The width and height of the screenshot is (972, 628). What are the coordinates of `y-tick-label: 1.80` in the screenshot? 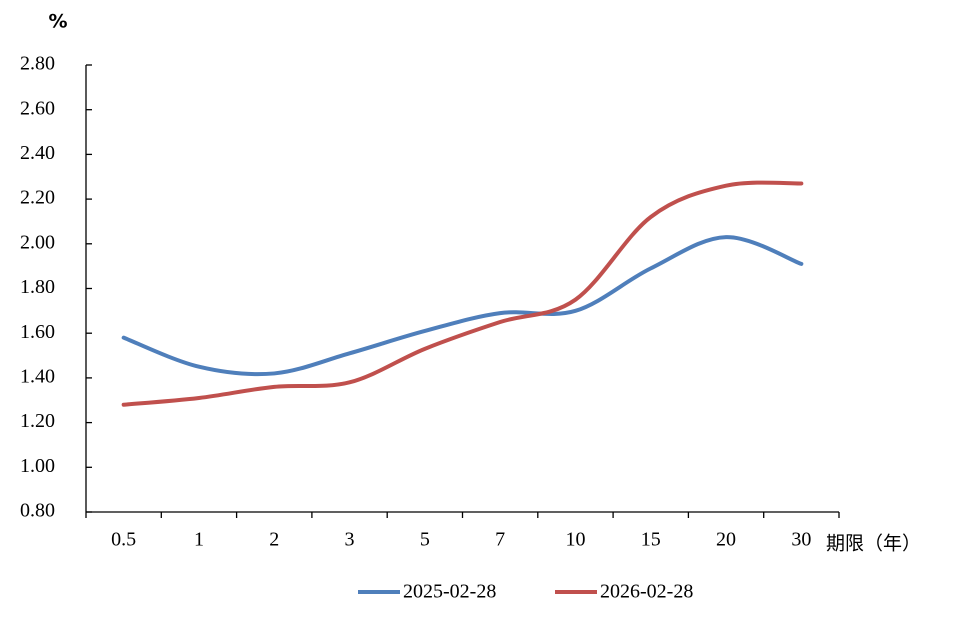 It's located at (37, 287).